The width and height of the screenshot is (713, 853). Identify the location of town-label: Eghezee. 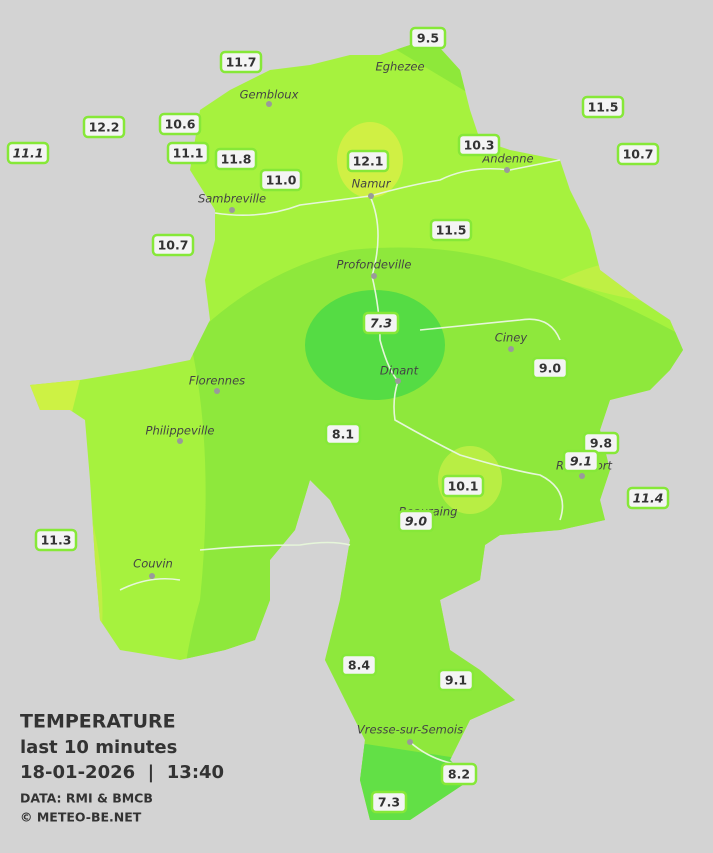
(399, 67).